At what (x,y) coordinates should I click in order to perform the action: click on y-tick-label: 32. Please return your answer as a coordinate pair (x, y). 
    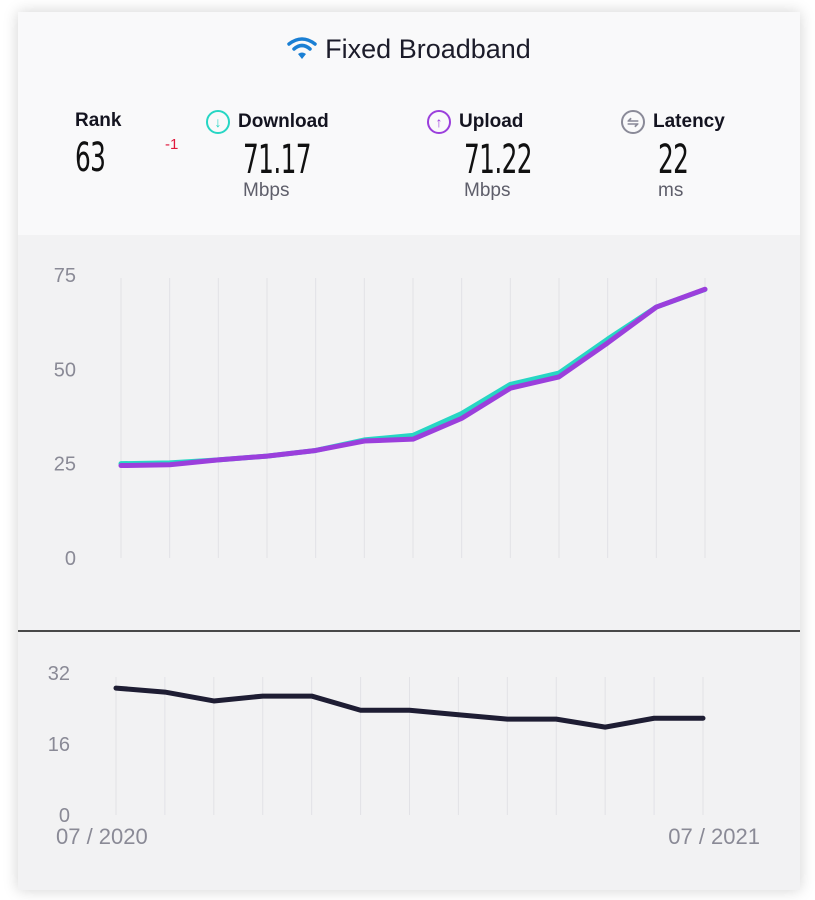
    Looking at the image, I should click on (59, 674).